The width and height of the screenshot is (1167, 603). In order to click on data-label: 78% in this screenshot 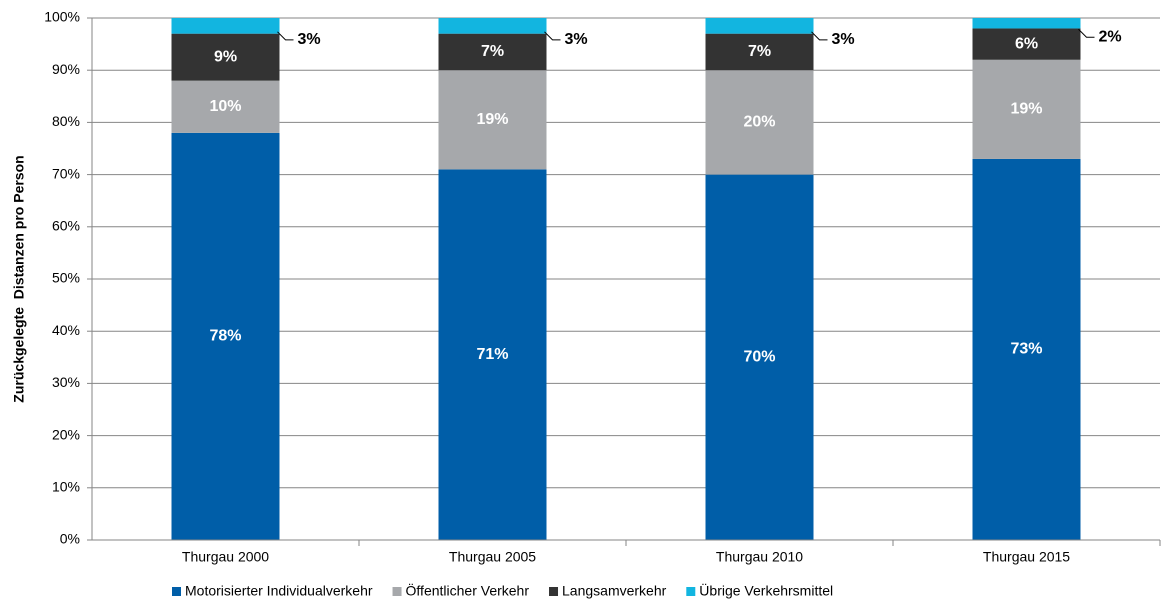, I will do `click(225, 336)`.